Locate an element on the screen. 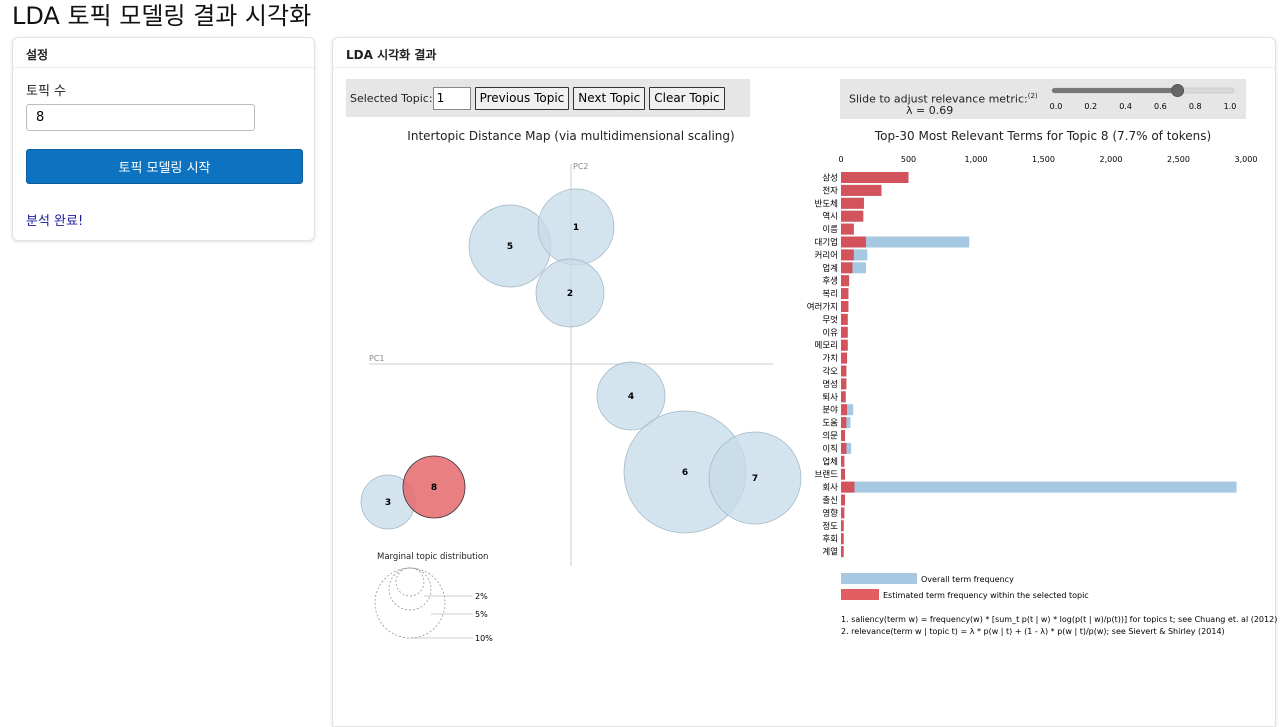  term-label: 역시 is located at coordinates (830, 216).